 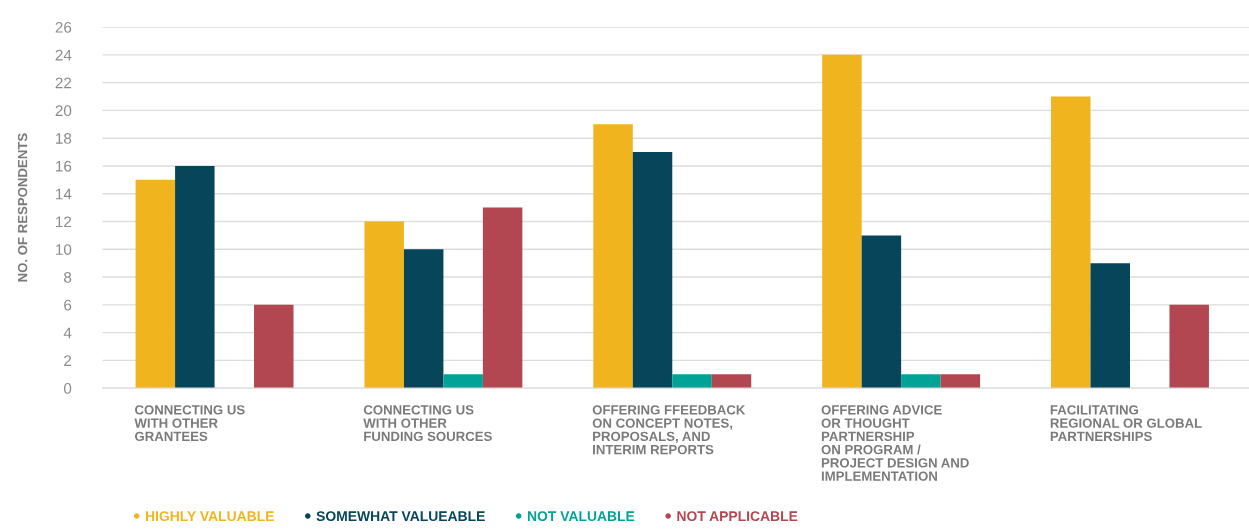 What do you see at coordinates (400, 516) in the screenshot?
I see `legend-label: SOMEWHAT VALUEABLE` at bounding box center [400, 516].